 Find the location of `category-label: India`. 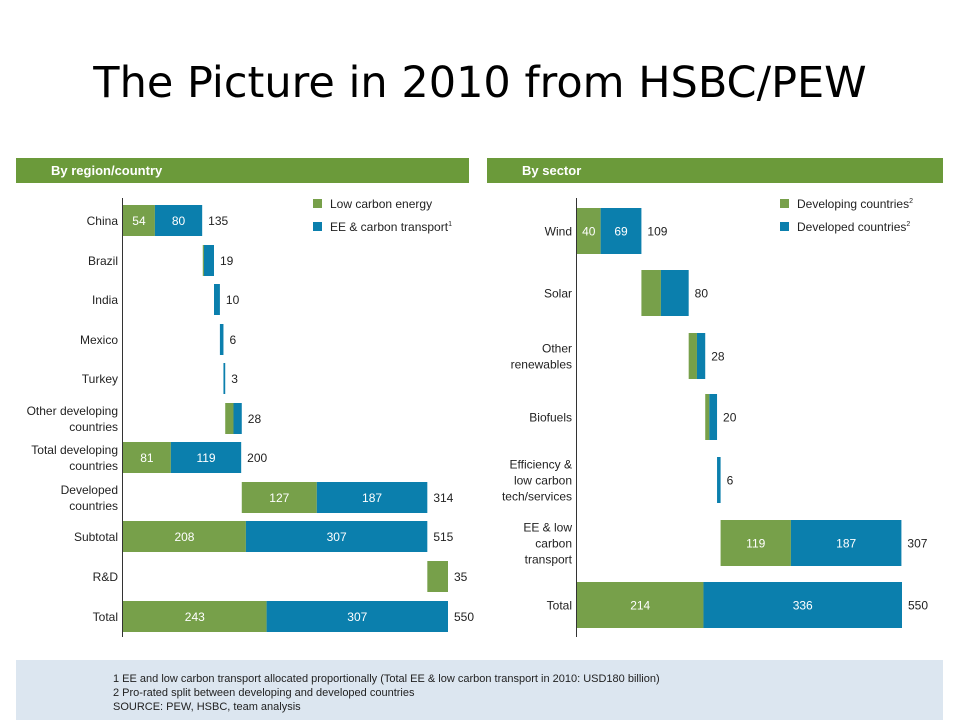

category-label: India is located at coordinates (105, 300).